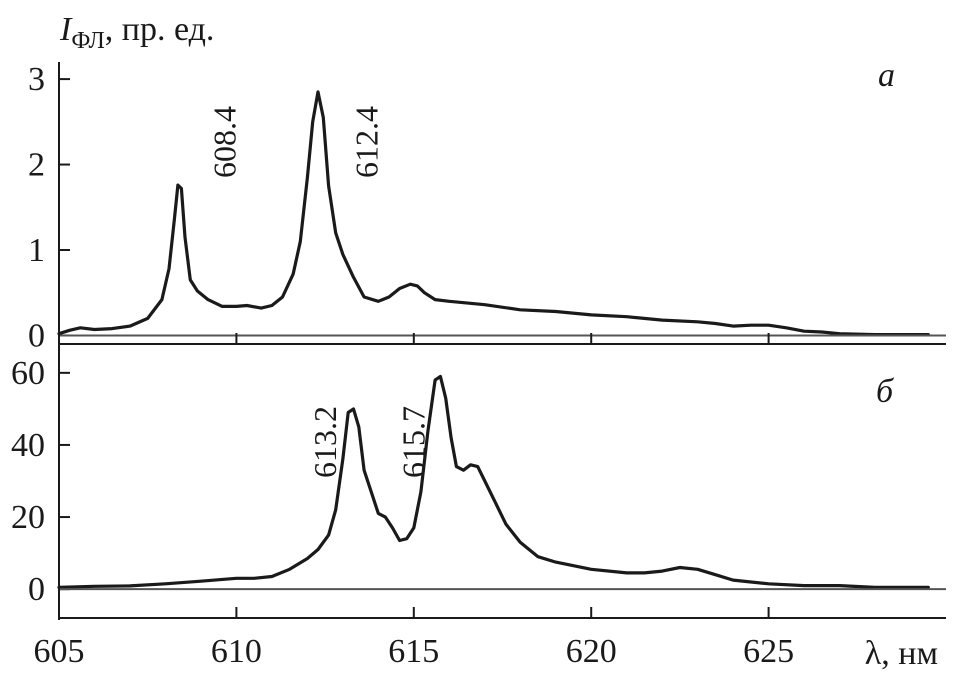  I want to click on panel-a-y-tick-label: 0, so click(36, 335).